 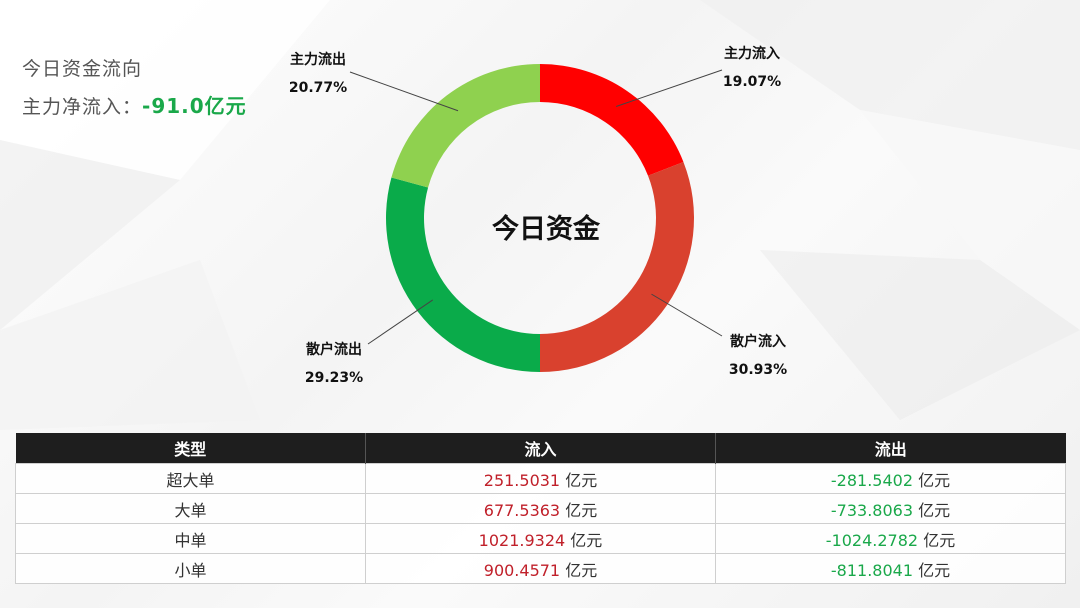 I want to click on cell-outflow: -811.8041 亿元, so click(x=890, y=568).